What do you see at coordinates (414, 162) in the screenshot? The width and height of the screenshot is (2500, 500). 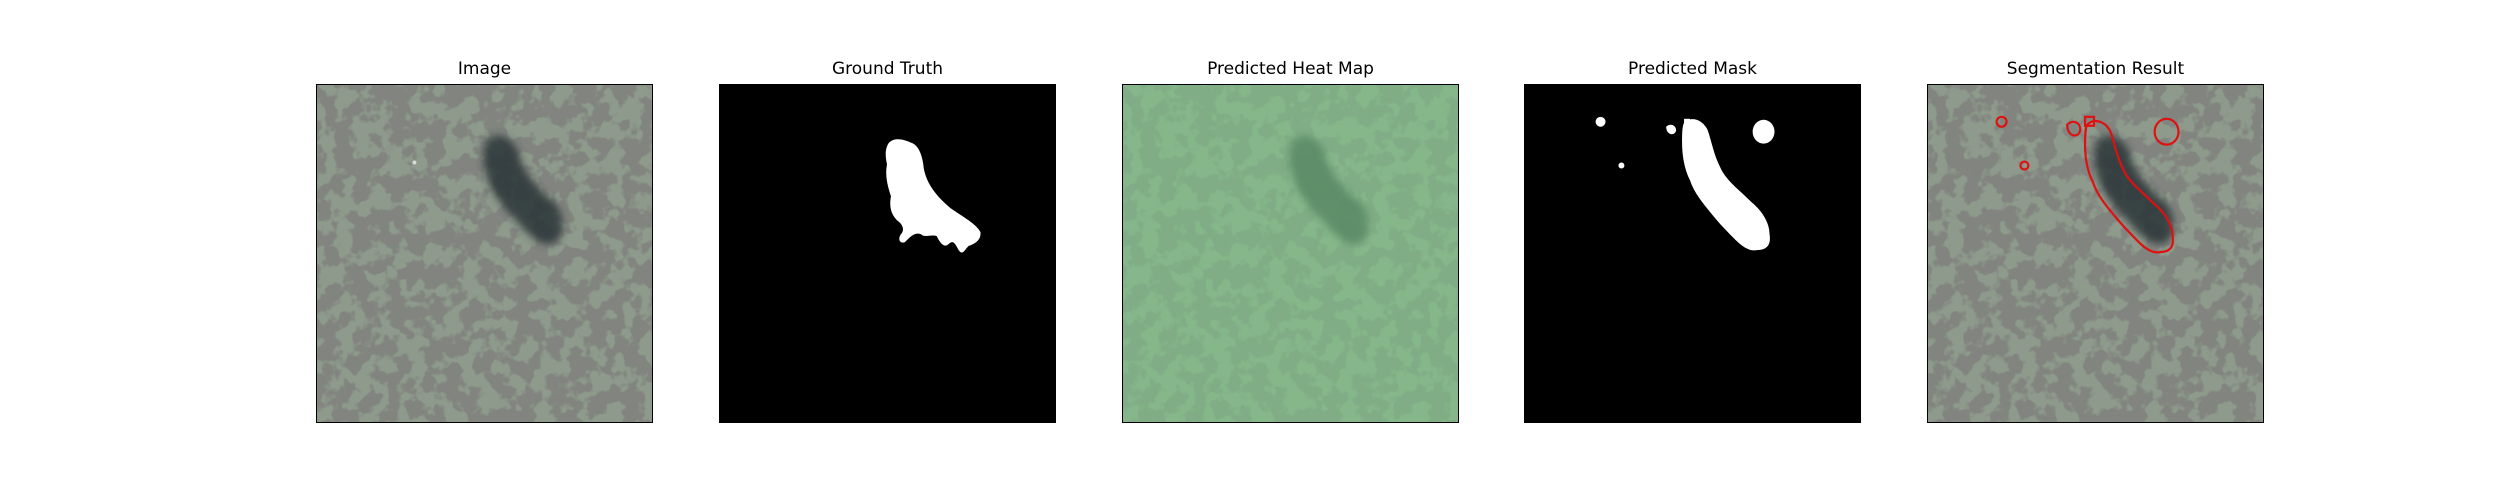 I see `specular-dot` at bounding box center [414, 162].